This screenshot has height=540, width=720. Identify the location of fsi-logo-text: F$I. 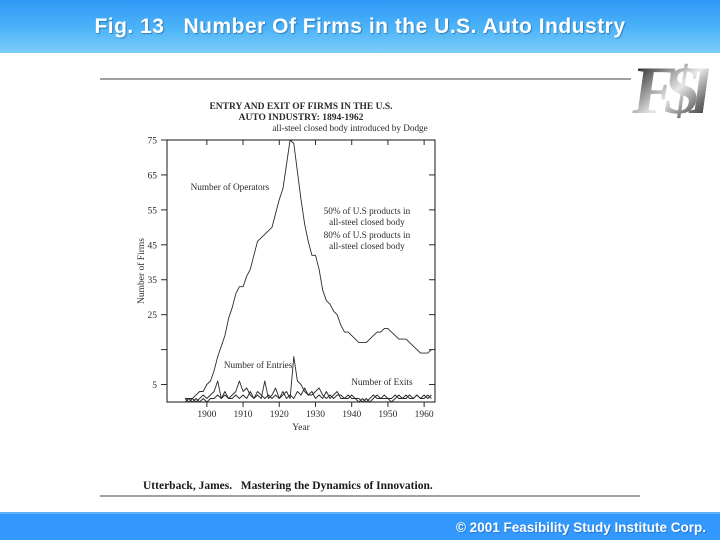
(670, 90).